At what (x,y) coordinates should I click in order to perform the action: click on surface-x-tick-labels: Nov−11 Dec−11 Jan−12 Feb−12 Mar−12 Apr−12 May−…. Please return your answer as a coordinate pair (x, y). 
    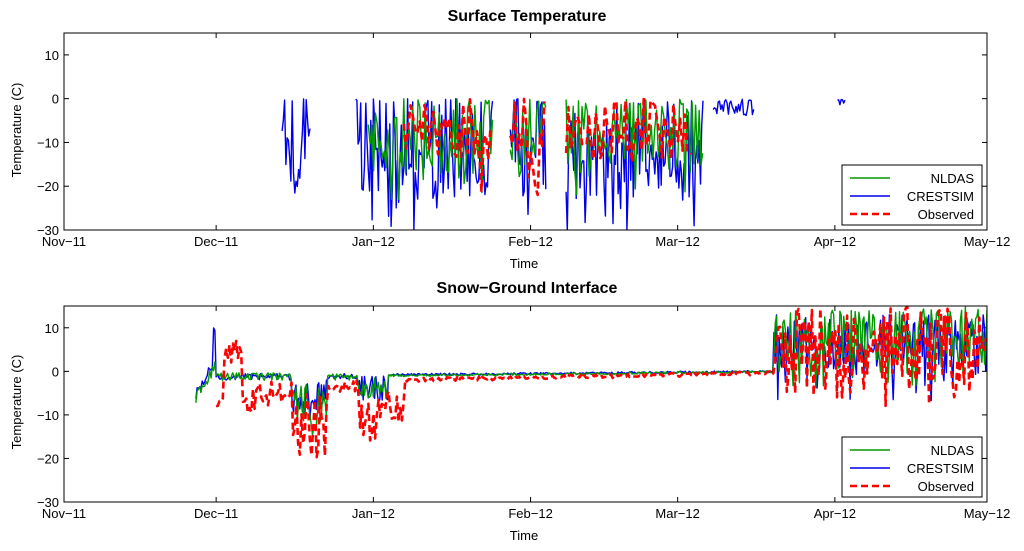
    Looking at the image, I should click on (526, 241).